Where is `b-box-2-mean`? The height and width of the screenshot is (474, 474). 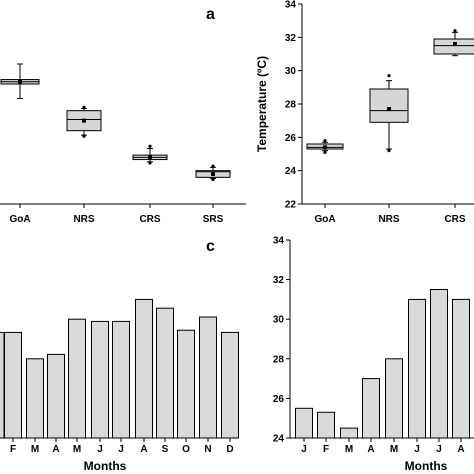
b-box-2-mean is located at coordinates (455, 44).